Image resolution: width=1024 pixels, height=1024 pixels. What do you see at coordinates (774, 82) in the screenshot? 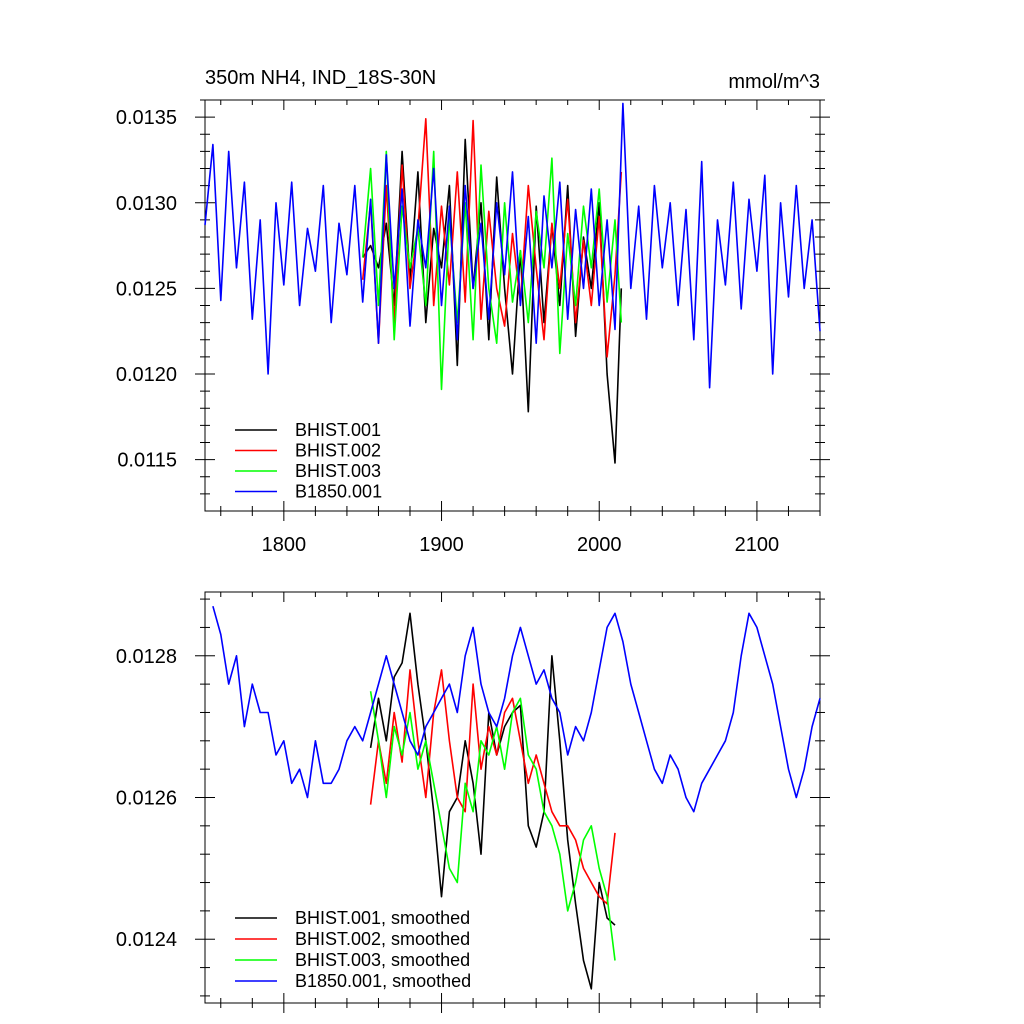
I see `top-chart-units: mmol/m^3` at bounding box center [774, 82].